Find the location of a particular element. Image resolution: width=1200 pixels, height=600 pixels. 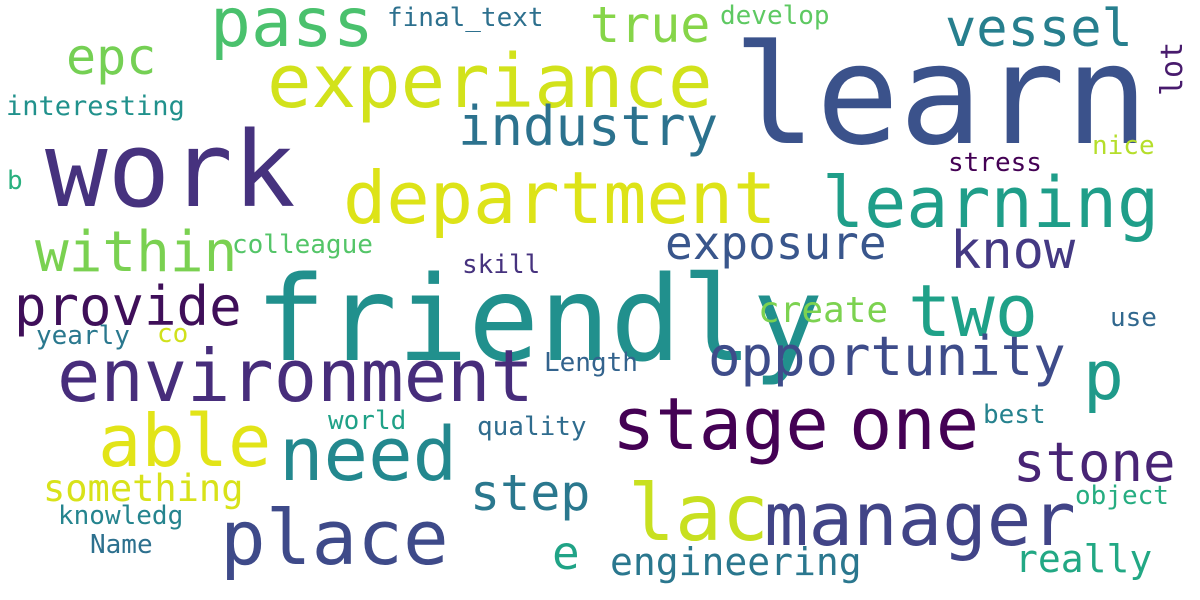

word-experiance: experiance is located at coordinates (490, 82).